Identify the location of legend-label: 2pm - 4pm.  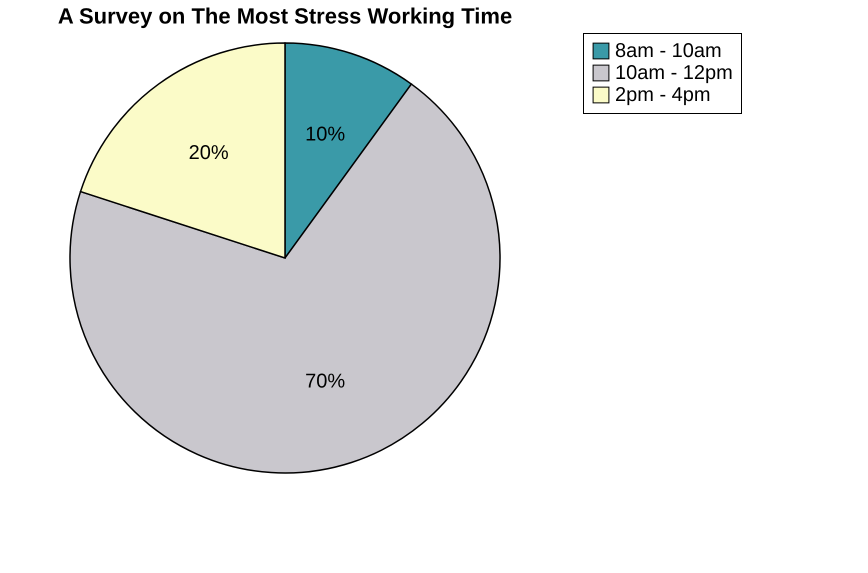
(663, 95).